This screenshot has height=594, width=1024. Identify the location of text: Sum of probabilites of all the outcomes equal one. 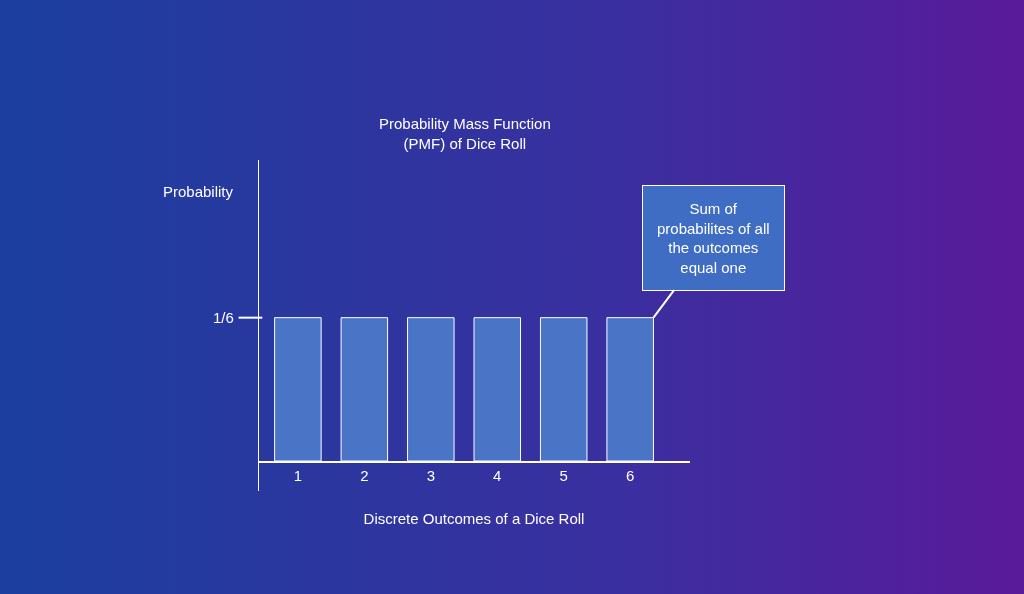
(713, 238).